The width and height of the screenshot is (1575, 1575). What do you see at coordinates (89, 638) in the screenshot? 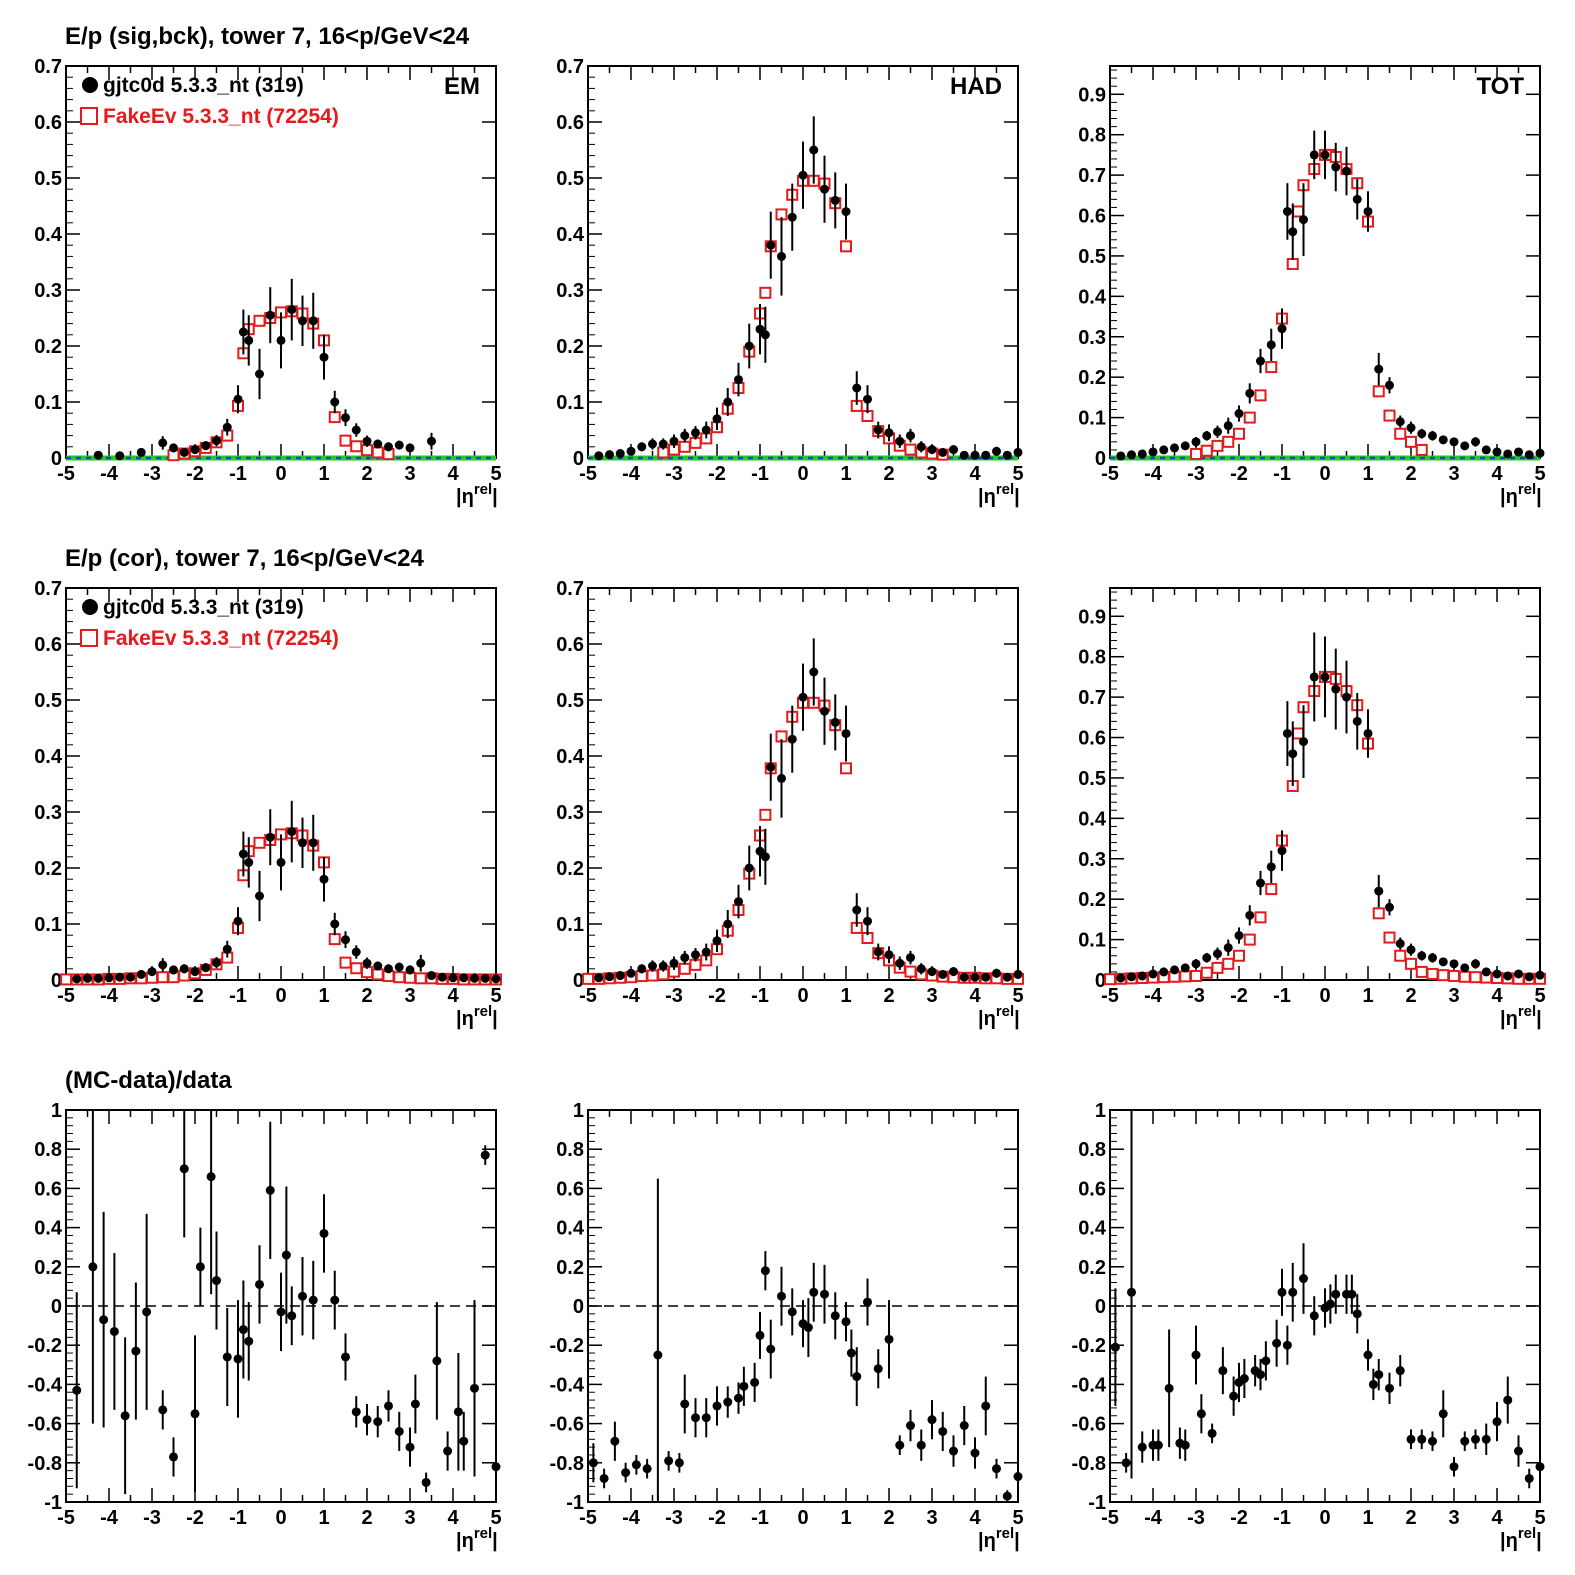
I see `legend-mc-marker` at bounding box center [89, 638].